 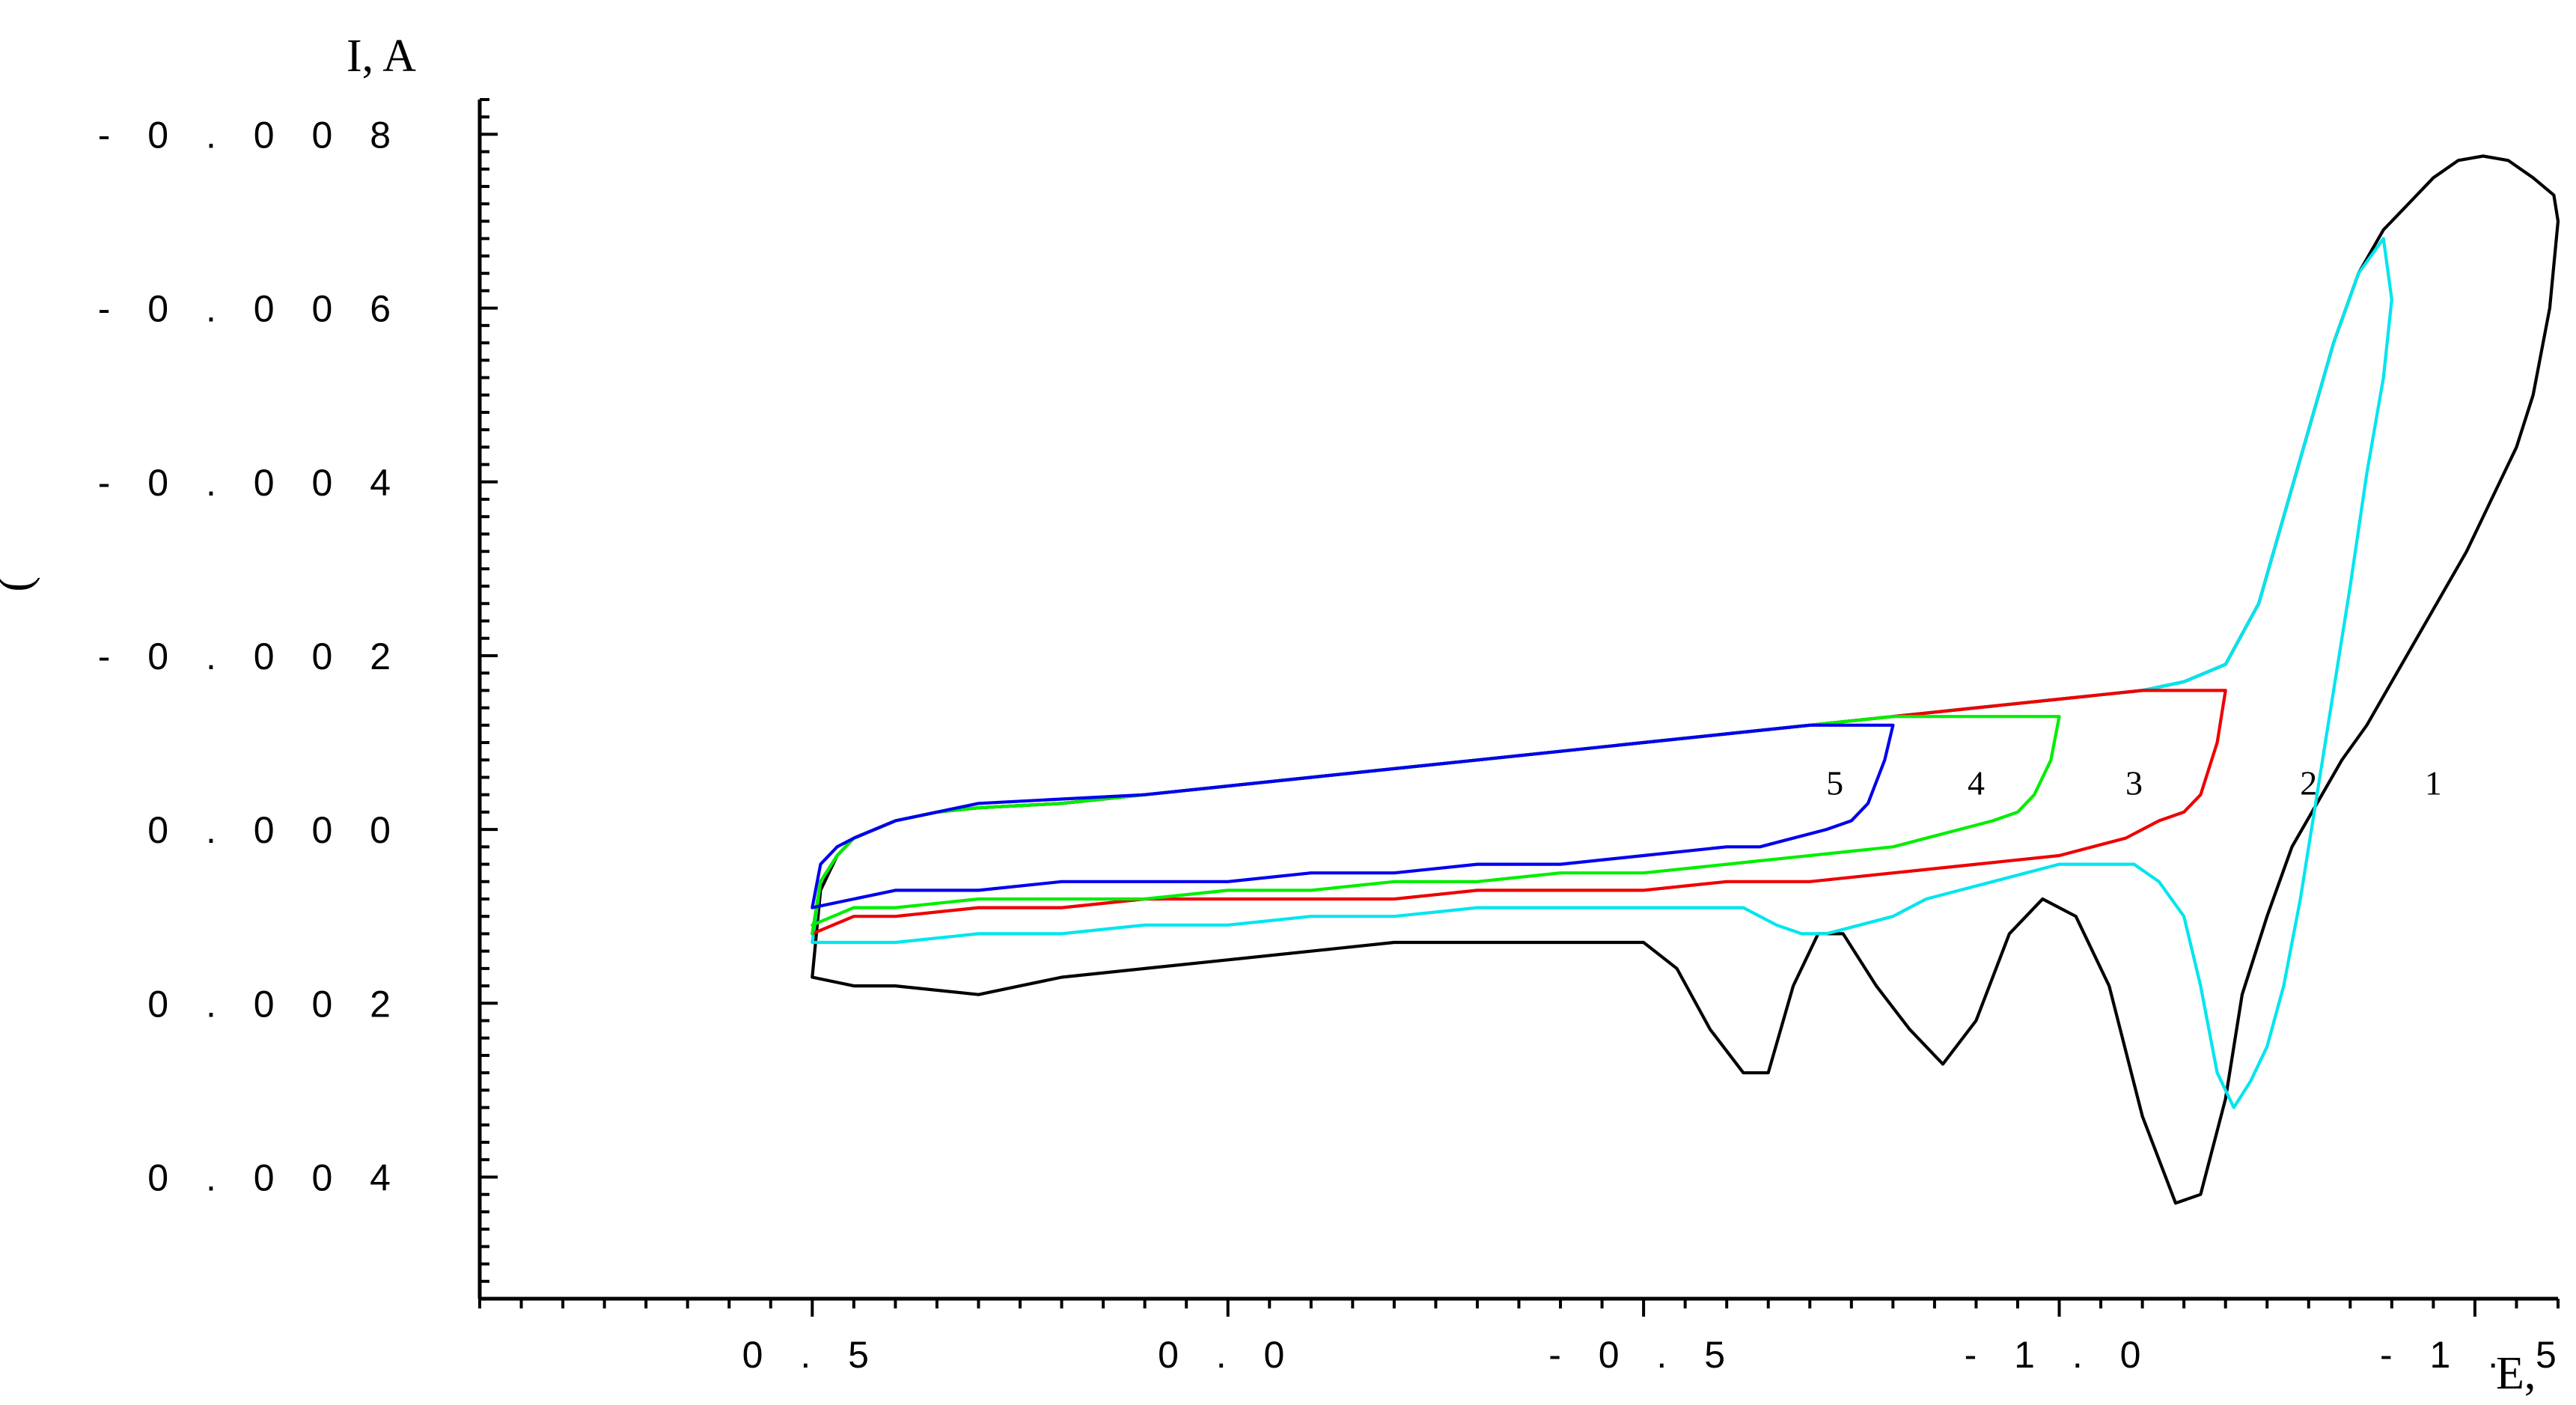 I want to click on x-tick-label: - 0 . 5, so click(x=1643, y=1355).